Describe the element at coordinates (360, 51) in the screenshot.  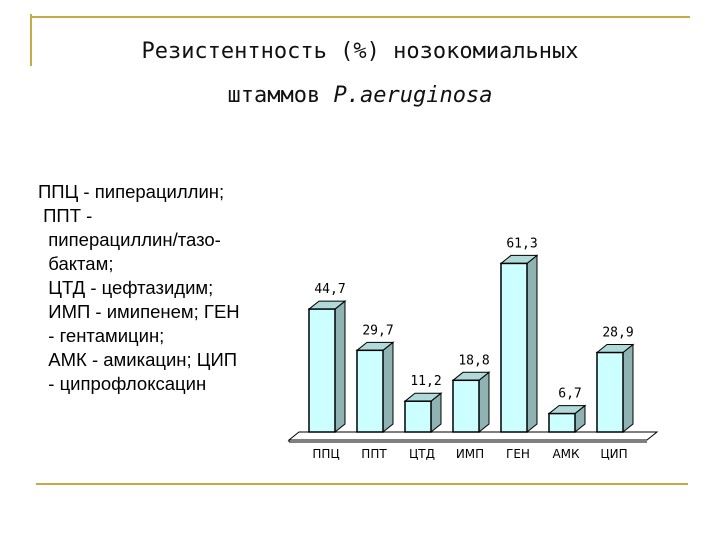
I see `title-line-1: Резистентность (%) нозокомиальных` at that location.